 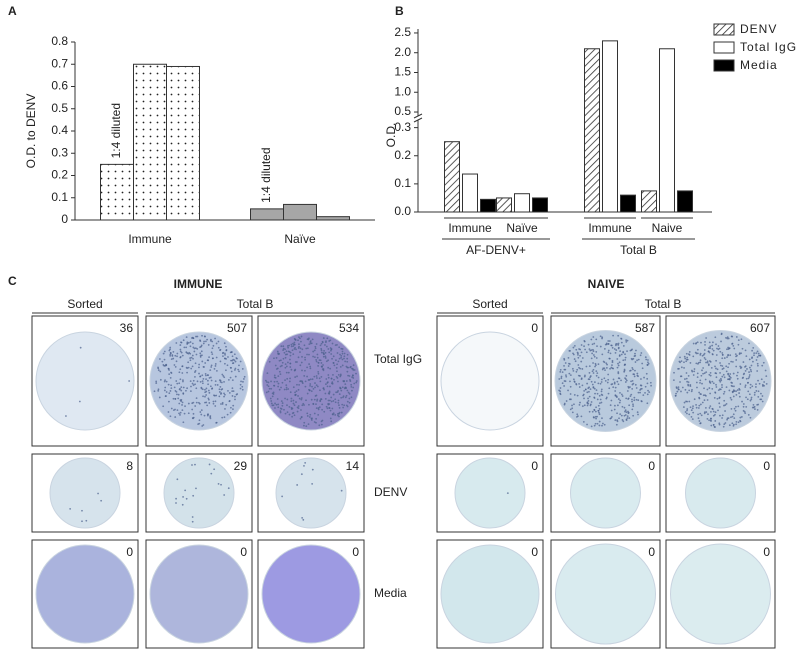 What do you see at coordinates (59, 41) in the screenshot?
I see `y-tick-label: 0.8` at bounding box center [59, 41].